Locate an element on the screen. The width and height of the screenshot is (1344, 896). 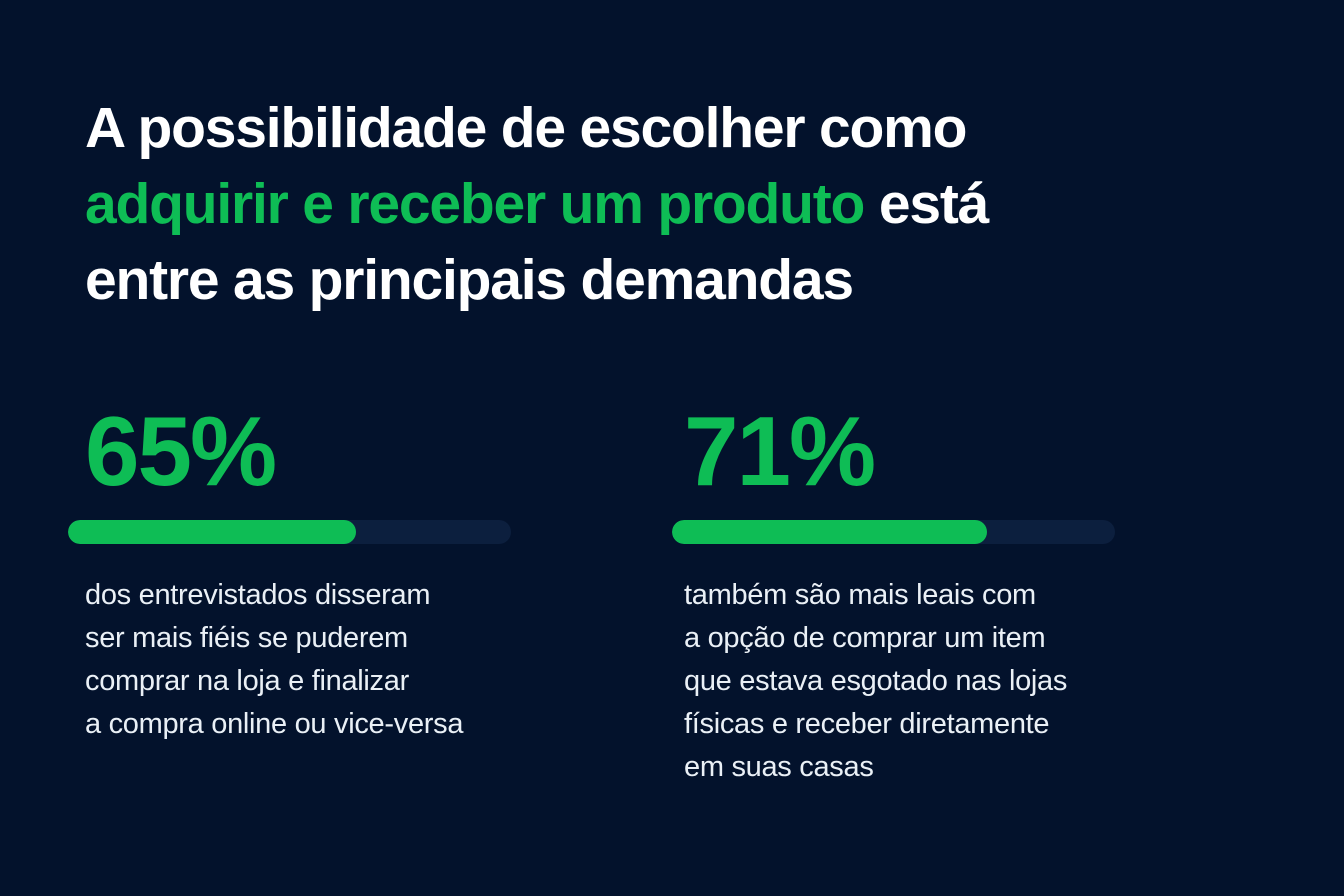
headline-line-1: A possibilidade de escolher como is located at coordinates (536, 128).